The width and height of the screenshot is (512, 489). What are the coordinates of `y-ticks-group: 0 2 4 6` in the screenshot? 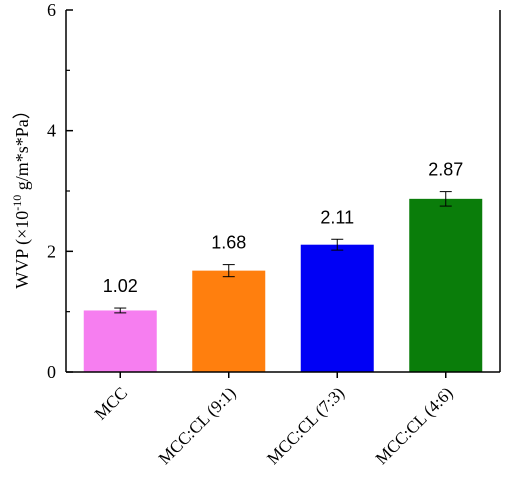 It's located at (60, 191).